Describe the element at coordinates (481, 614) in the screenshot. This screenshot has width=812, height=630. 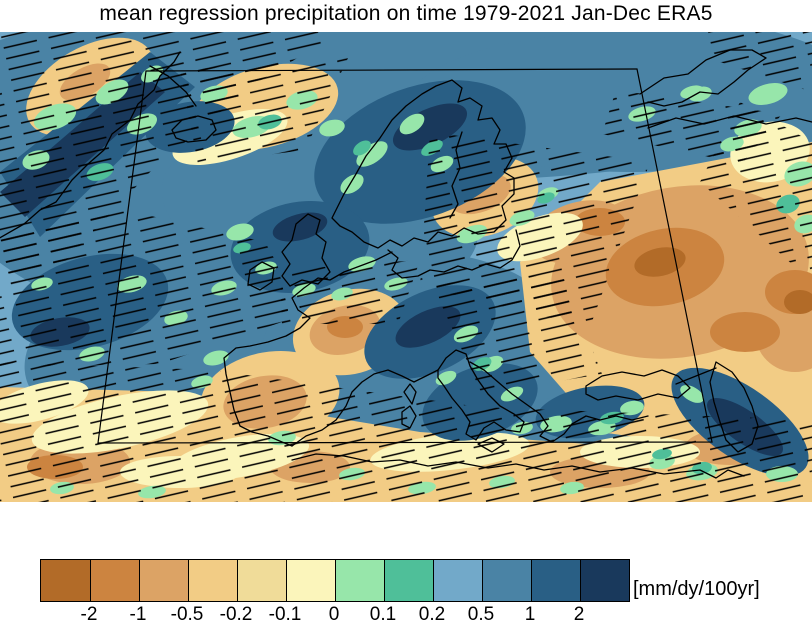
I see `colorbar-tick-label: 0.5` at that location.